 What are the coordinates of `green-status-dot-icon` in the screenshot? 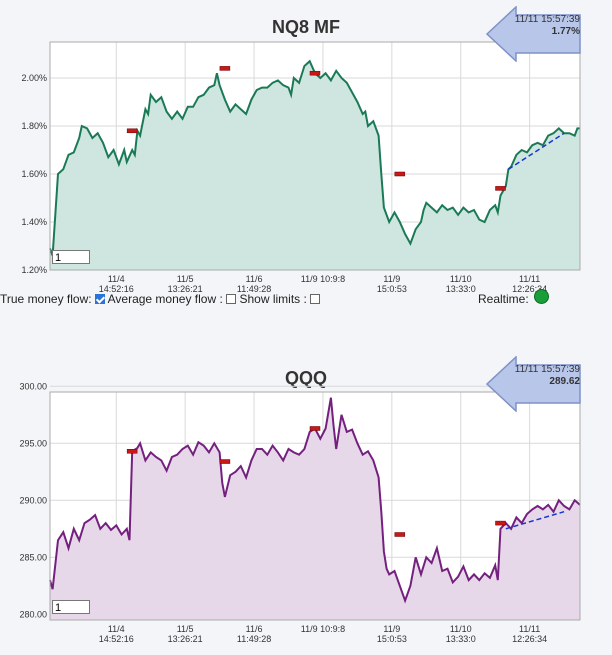 It's located at (541, 296).